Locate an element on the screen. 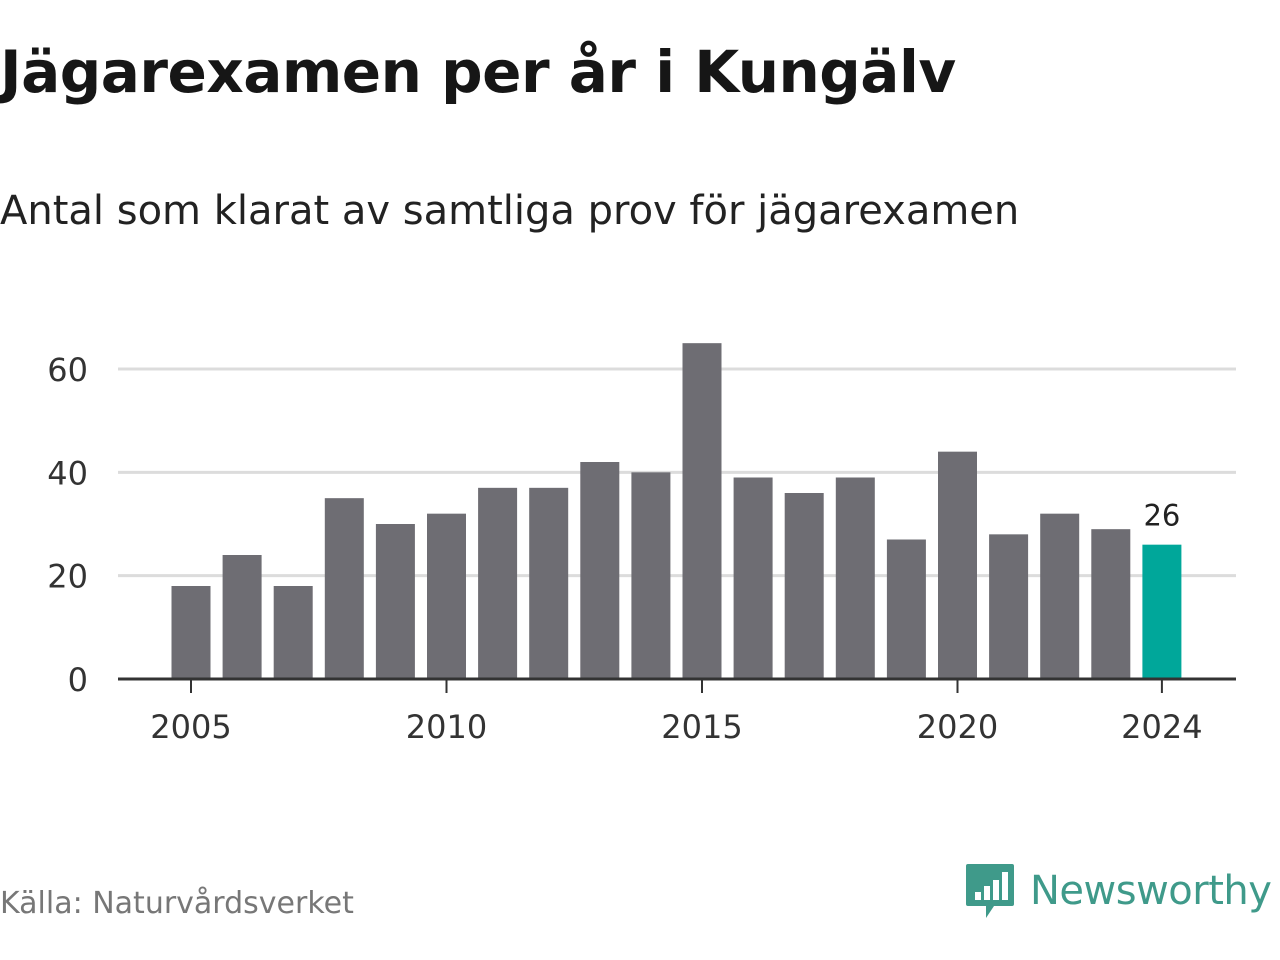  x-tick-label-2020: 2020 is located at coordinates (957, 727).